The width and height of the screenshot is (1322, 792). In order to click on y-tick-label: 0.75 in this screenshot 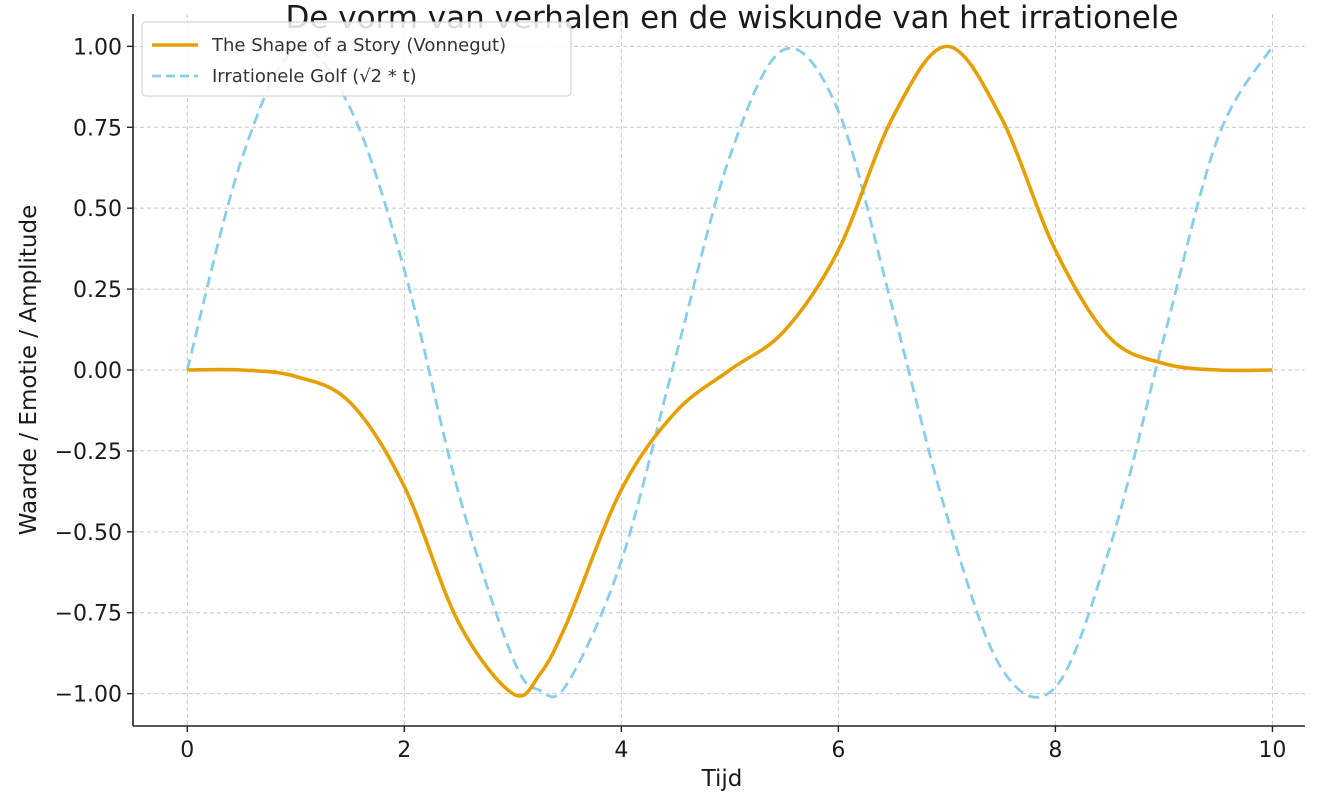, I will do `click(97, 128)`.